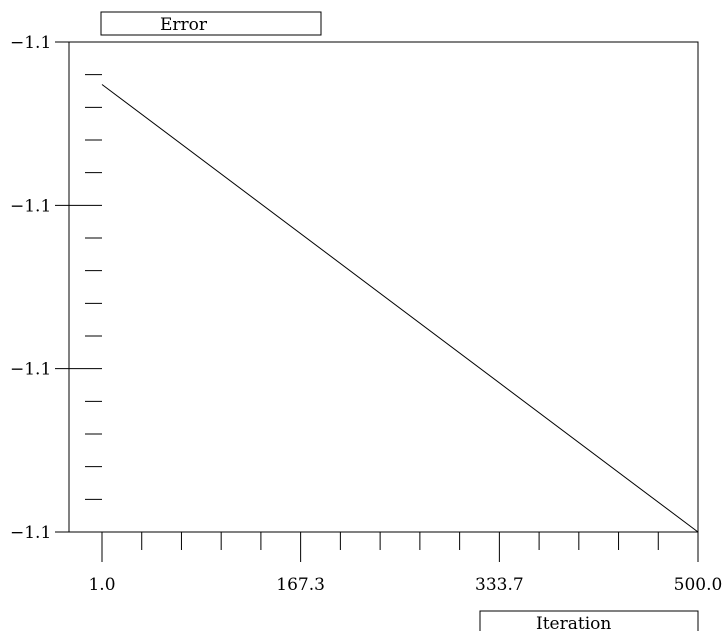 This screenshot has height=631, width=724. Describe the element at coordinates (56, 288) in the screenshot. I see `y-axis-ticks: −1.1 −1.1 −1.1 −1.1` at that location.